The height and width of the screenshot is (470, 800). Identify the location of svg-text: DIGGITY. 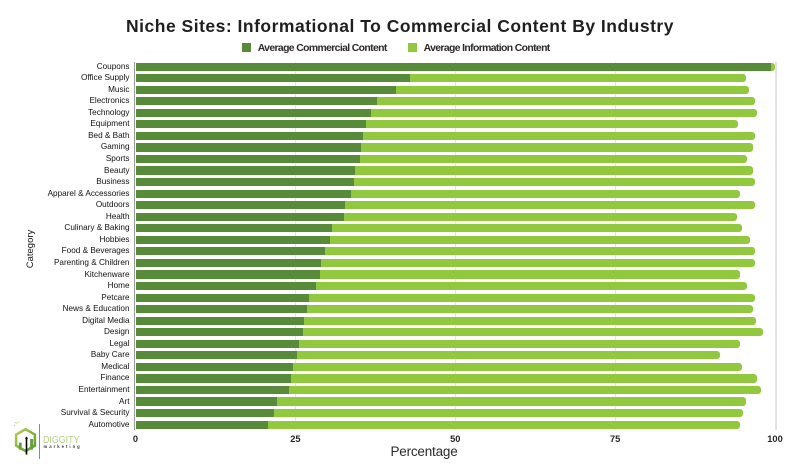
(61, 440).